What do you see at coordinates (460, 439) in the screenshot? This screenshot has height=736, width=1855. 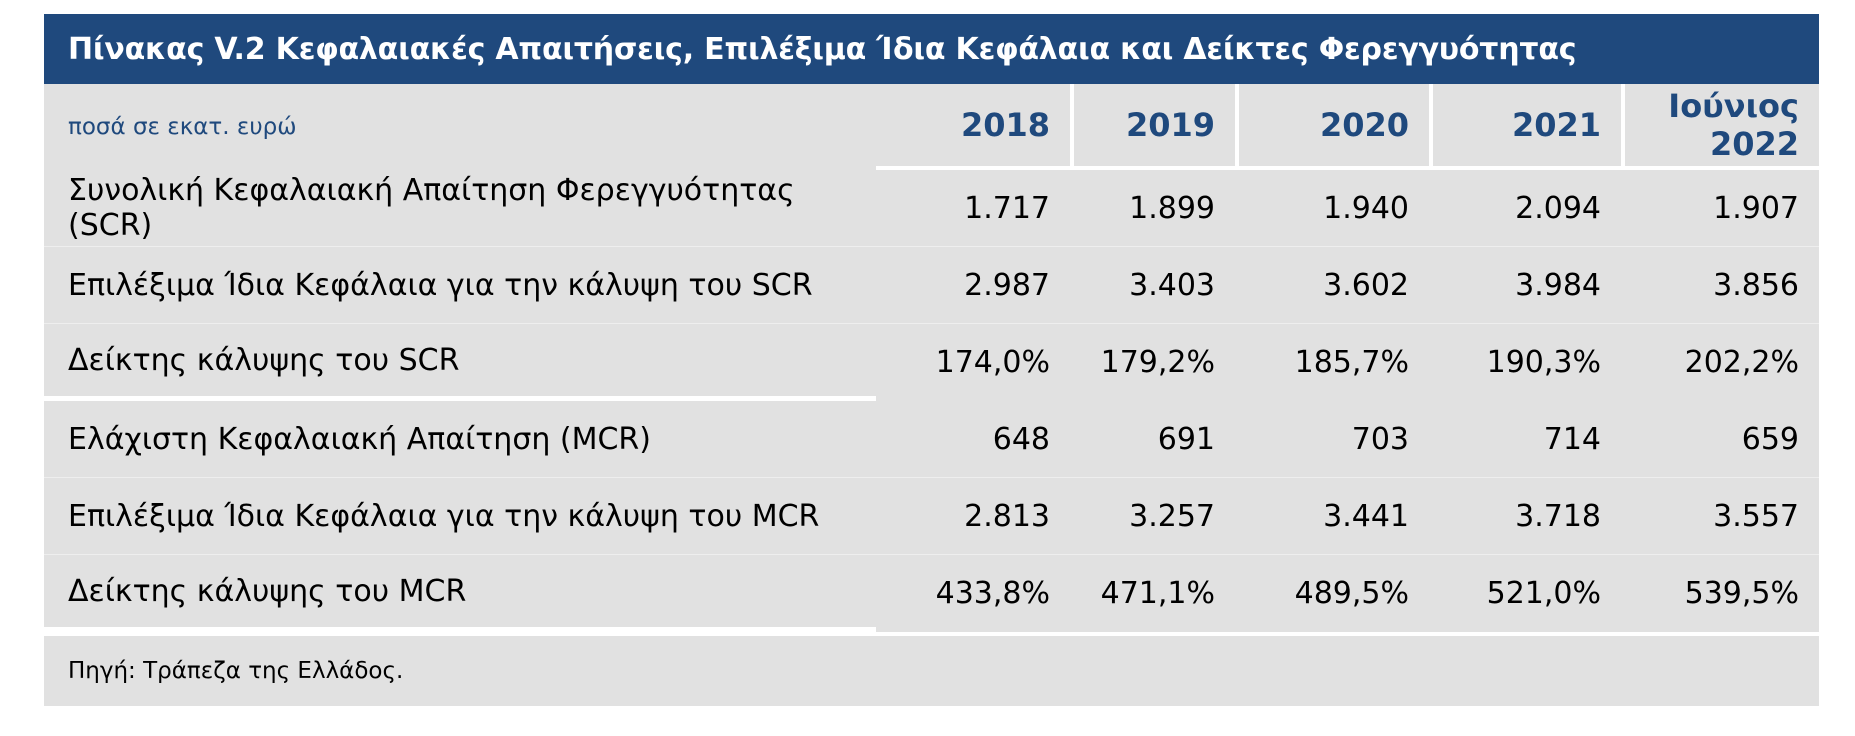 I see `row-label: Ελάχιστη Κεφαλαιακή Απαίτηση (MCR)` at bounding box center [460, 439].